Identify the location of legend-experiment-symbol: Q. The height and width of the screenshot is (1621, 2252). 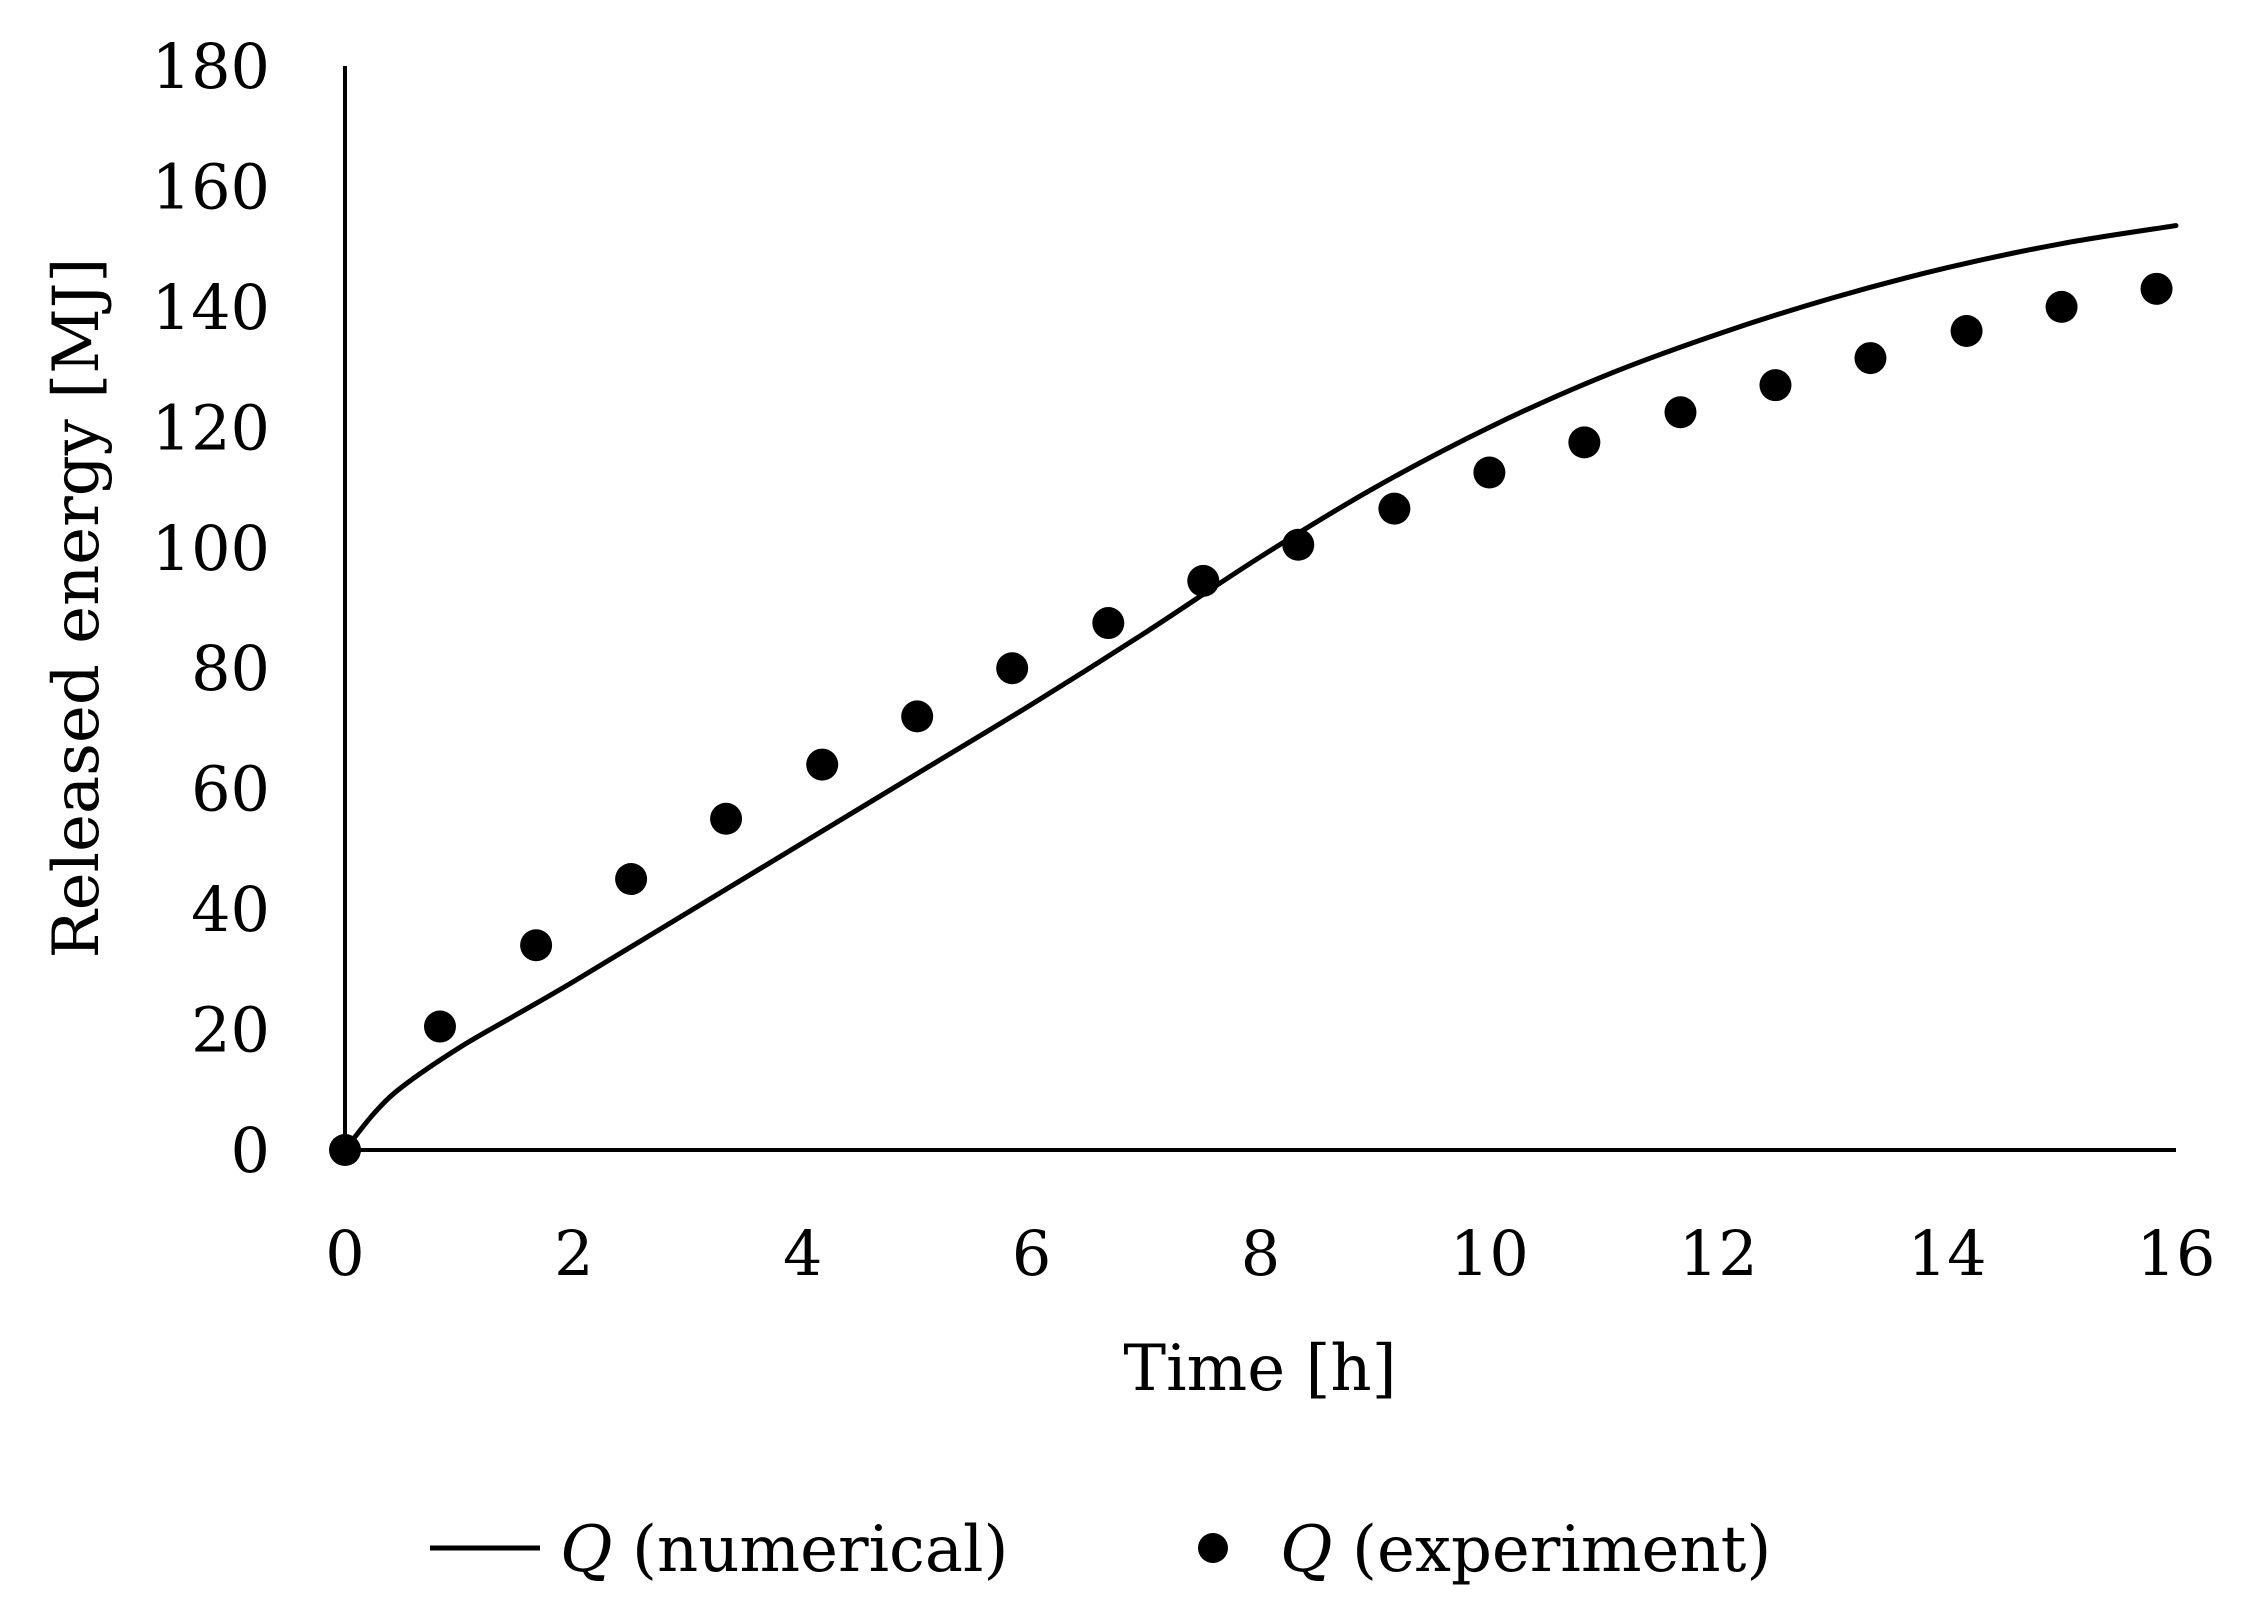
(1306, 1550).